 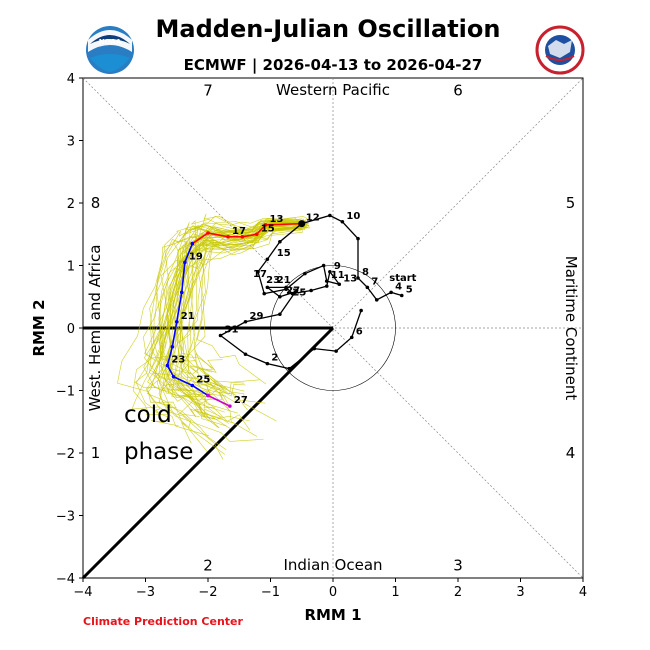 What do you see at coordinates (270, 592) in the screenshot?
I see `x-tick-label: −1` at bounding box center [270, 592].